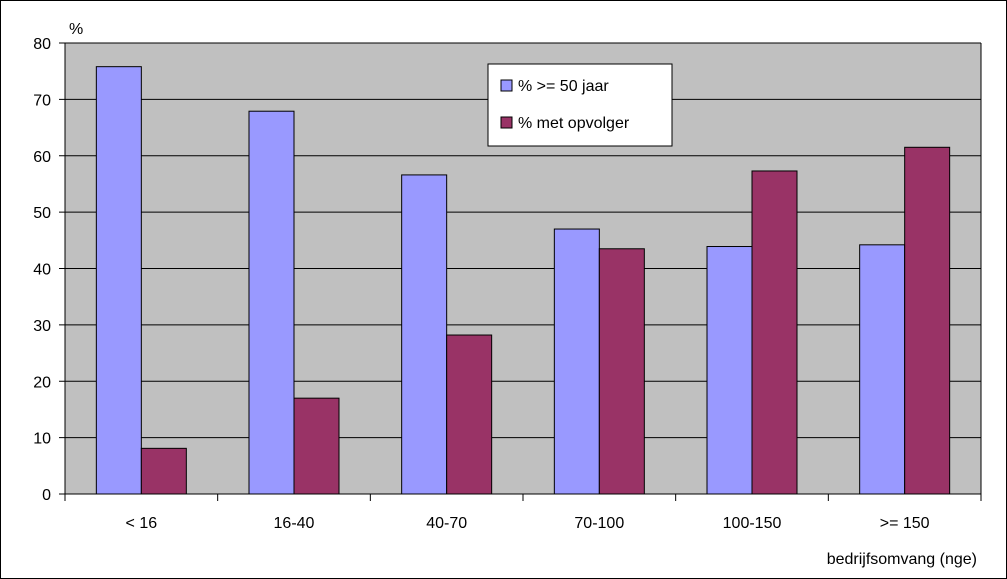 The image size is (1007, 579). I want to click on x-tick-label: 70-100, so click(599, 523).